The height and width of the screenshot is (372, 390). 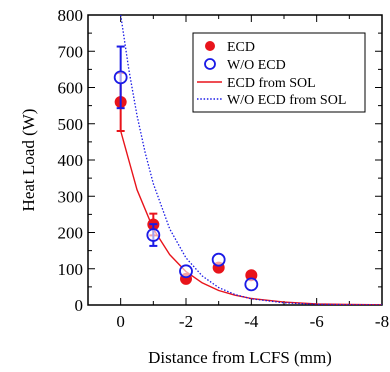 What do you see at coordinates (256, 65) in the screenshot?
I see `legend-label-w-o-ecd: W/O ECD` at bounding box center [256, 65].